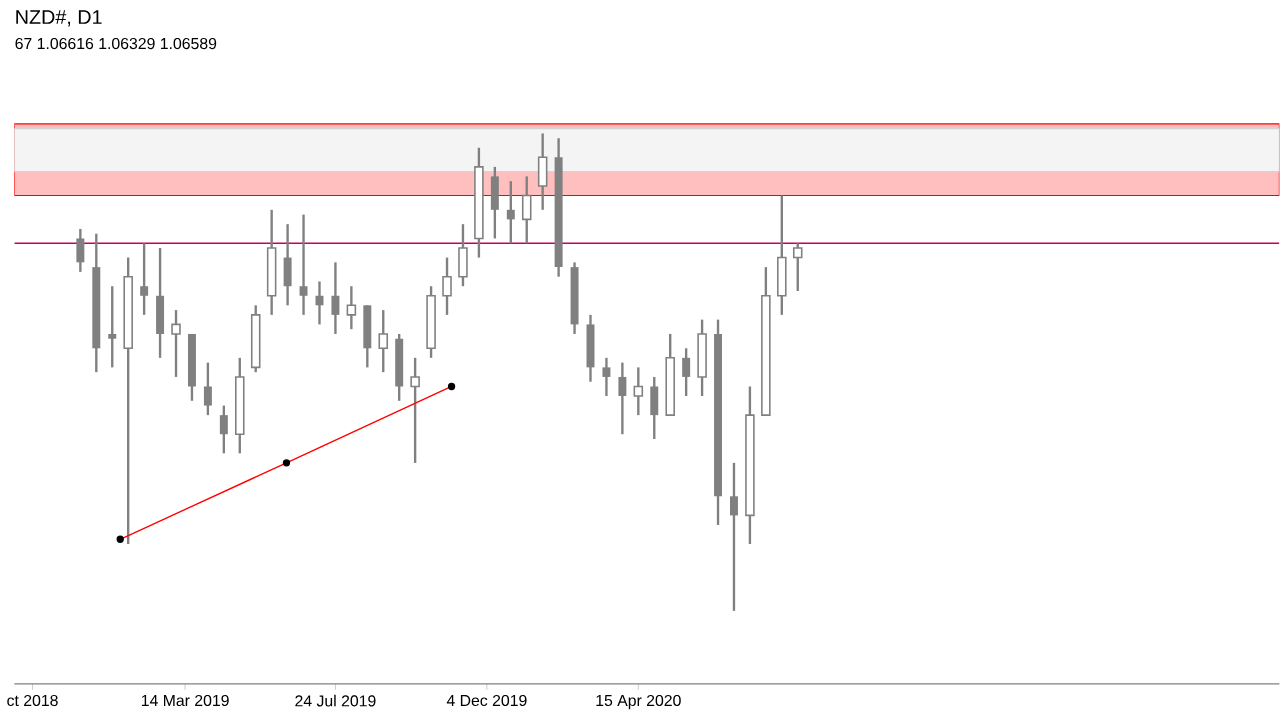 The width and height of the screenshot is (1280, 716). What do you see at coordinates (335, 700) in the screenshot?
I see `x-tick-label: 24 Jul 2019` at bounding box center [335, 700].